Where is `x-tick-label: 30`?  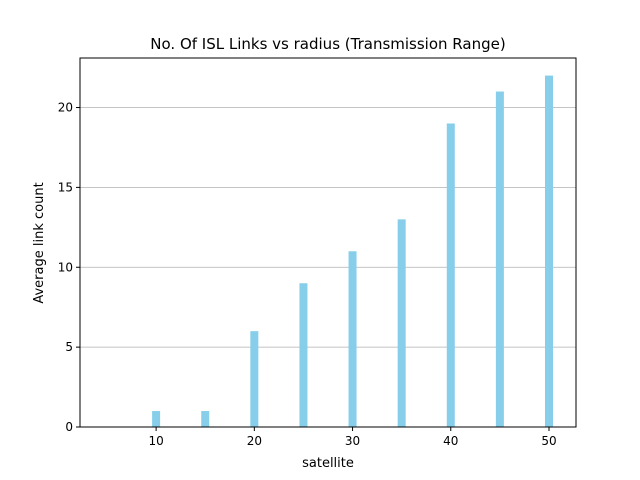 x-tick-label: 30 is located at coordinates (352, 441).